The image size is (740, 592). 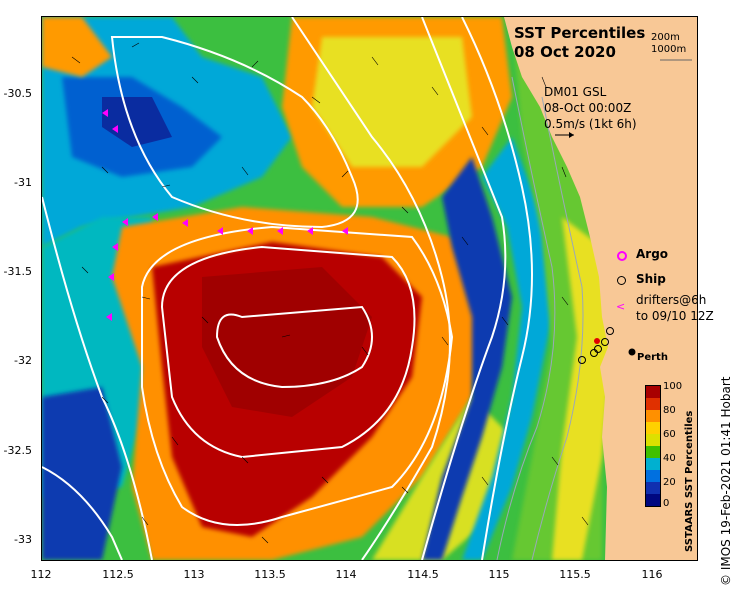 I want to click on drifter-marker-icon: <, so click(x=621, y=306).